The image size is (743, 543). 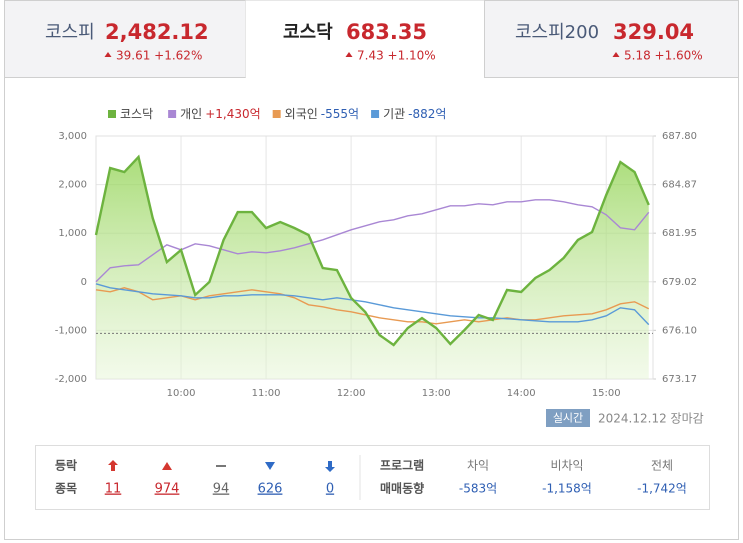 What do you see at coordinates (606, 393) in the screenshot?
I see `x-tick-label: 15:00` at bounding box center [606, 393].